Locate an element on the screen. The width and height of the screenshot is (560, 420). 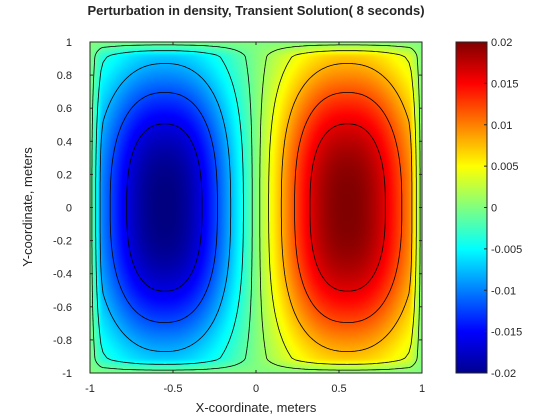
colorbar-tick-label: 0.01 is located at coordinates (501, 126).